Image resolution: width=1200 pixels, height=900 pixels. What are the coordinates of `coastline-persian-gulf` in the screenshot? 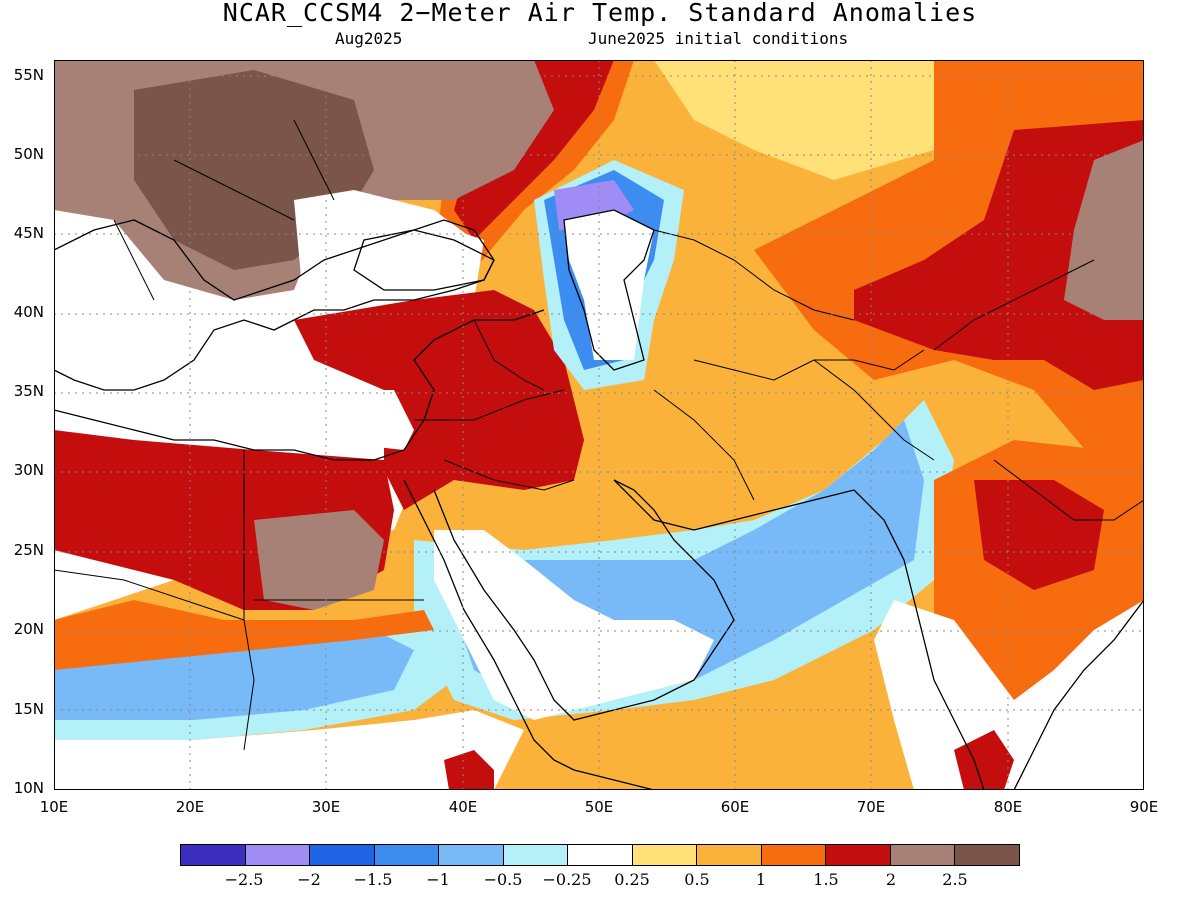 It's located at (734, 505).